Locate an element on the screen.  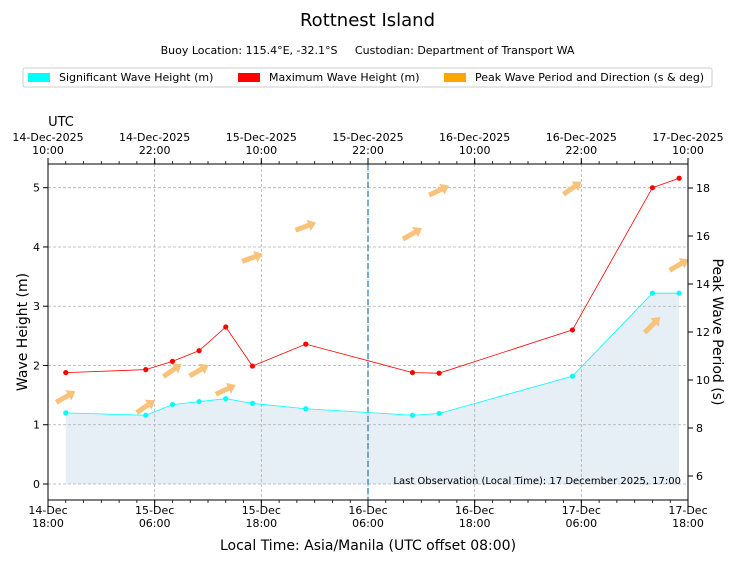
y2-tick-label: 14 is located at coordinates (703, 284).